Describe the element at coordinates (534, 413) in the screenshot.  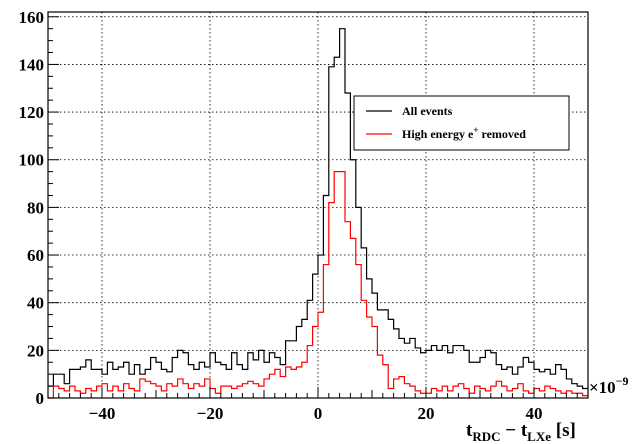
I see `x-tick-label: 40` at that location.